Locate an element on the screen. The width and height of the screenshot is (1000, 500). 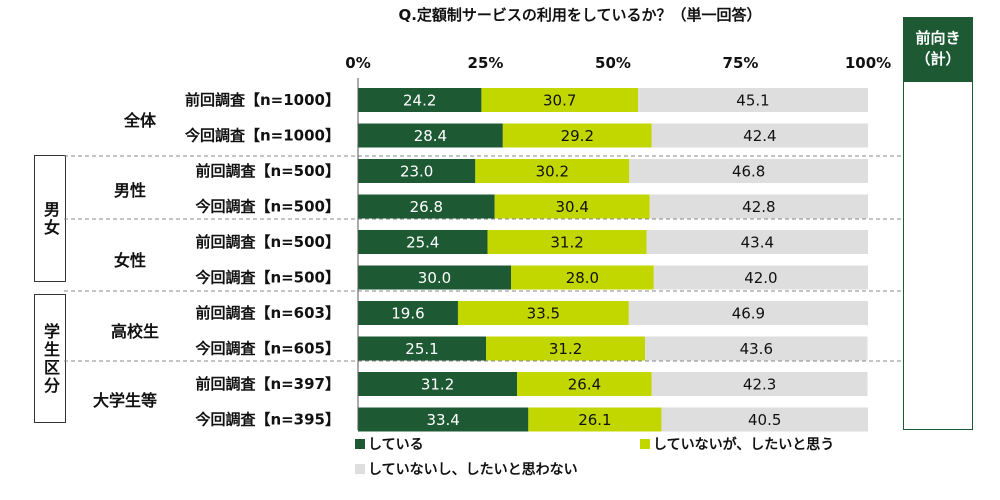
legend-swatch-doing is located at coordinates (360, 444).